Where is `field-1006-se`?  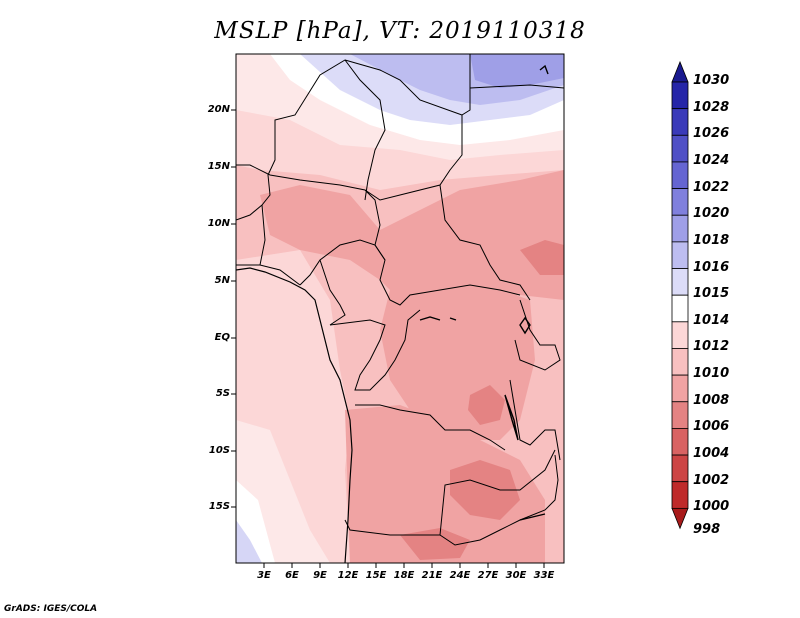 field-1006-se is located at coordinates (435, 544).